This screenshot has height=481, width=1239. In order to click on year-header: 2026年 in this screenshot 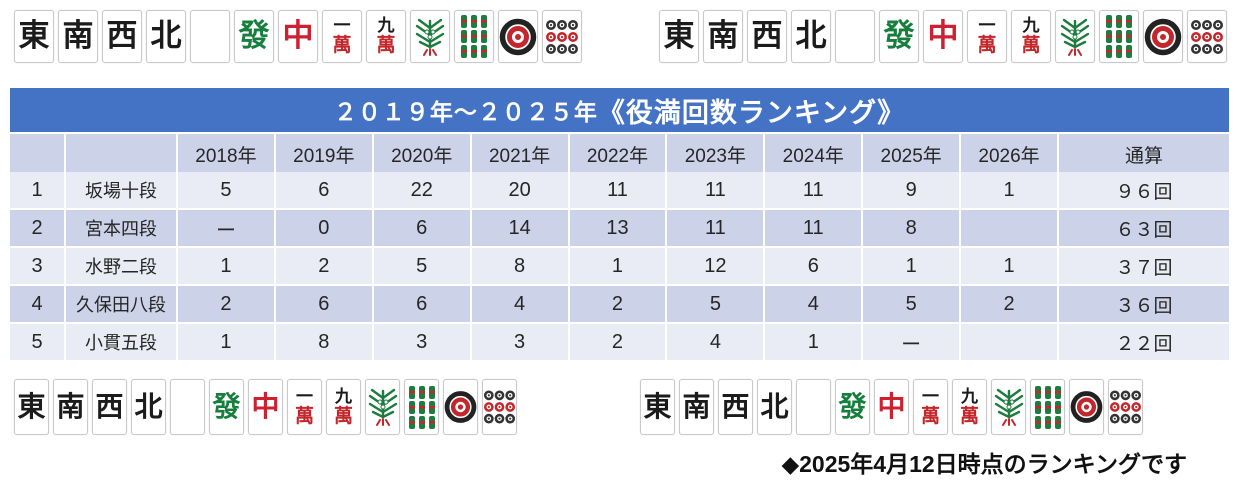, I will do `click(1009, 154)`.